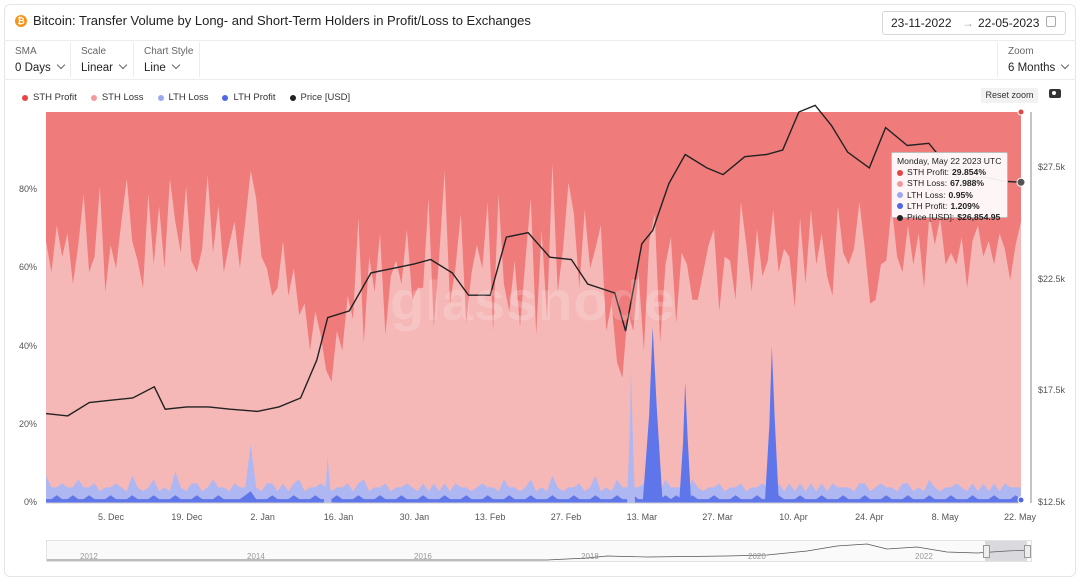 The height and width of the screenshot is (581, 1080). I want to click on tooltip-series-value: 29.854%, so click(969, 172).